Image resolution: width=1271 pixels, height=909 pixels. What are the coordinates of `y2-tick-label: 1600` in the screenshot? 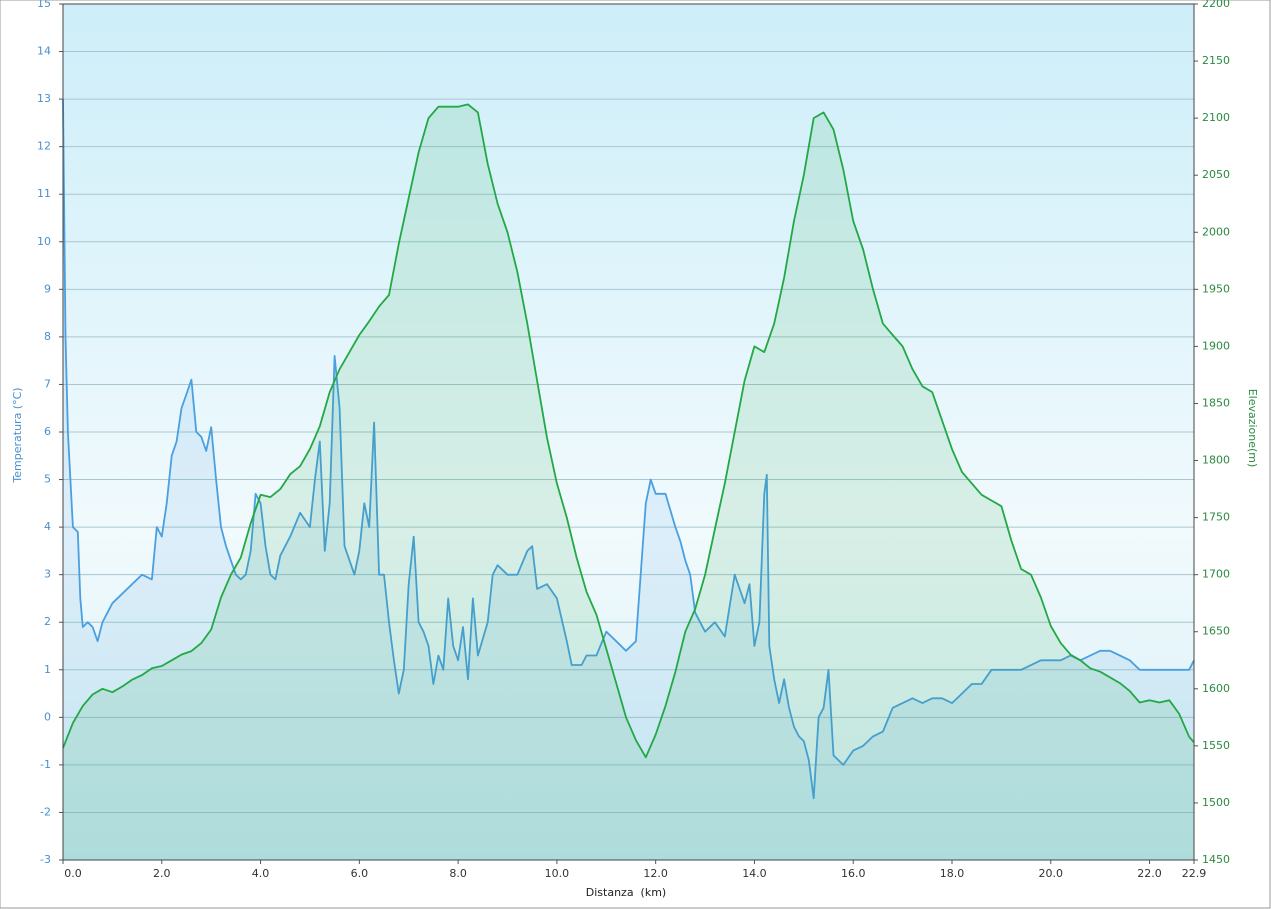 It's located at (1216, 688).